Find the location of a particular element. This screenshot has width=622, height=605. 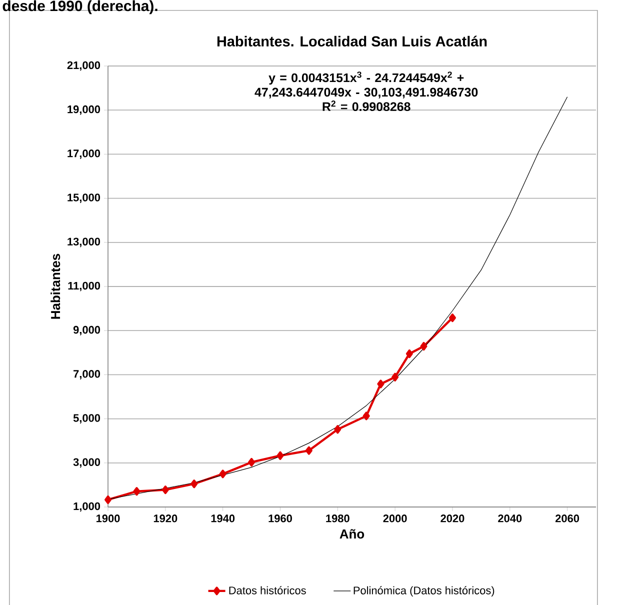

y-tick-label: 7,000 is located at coordinates (87, 375).